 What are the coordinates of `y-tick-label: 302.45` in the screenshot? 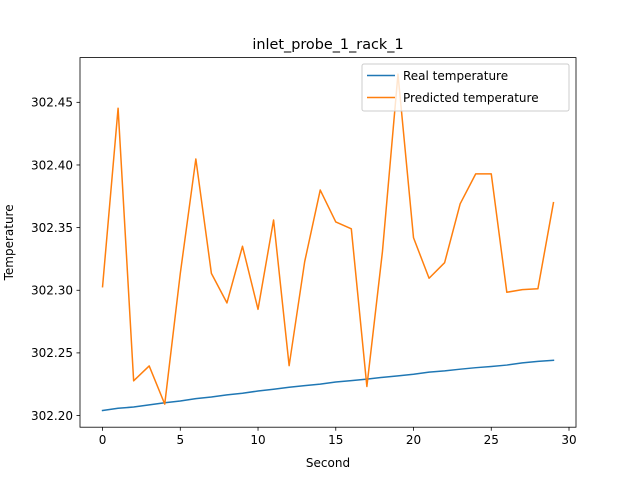 It's located at (52, 103).